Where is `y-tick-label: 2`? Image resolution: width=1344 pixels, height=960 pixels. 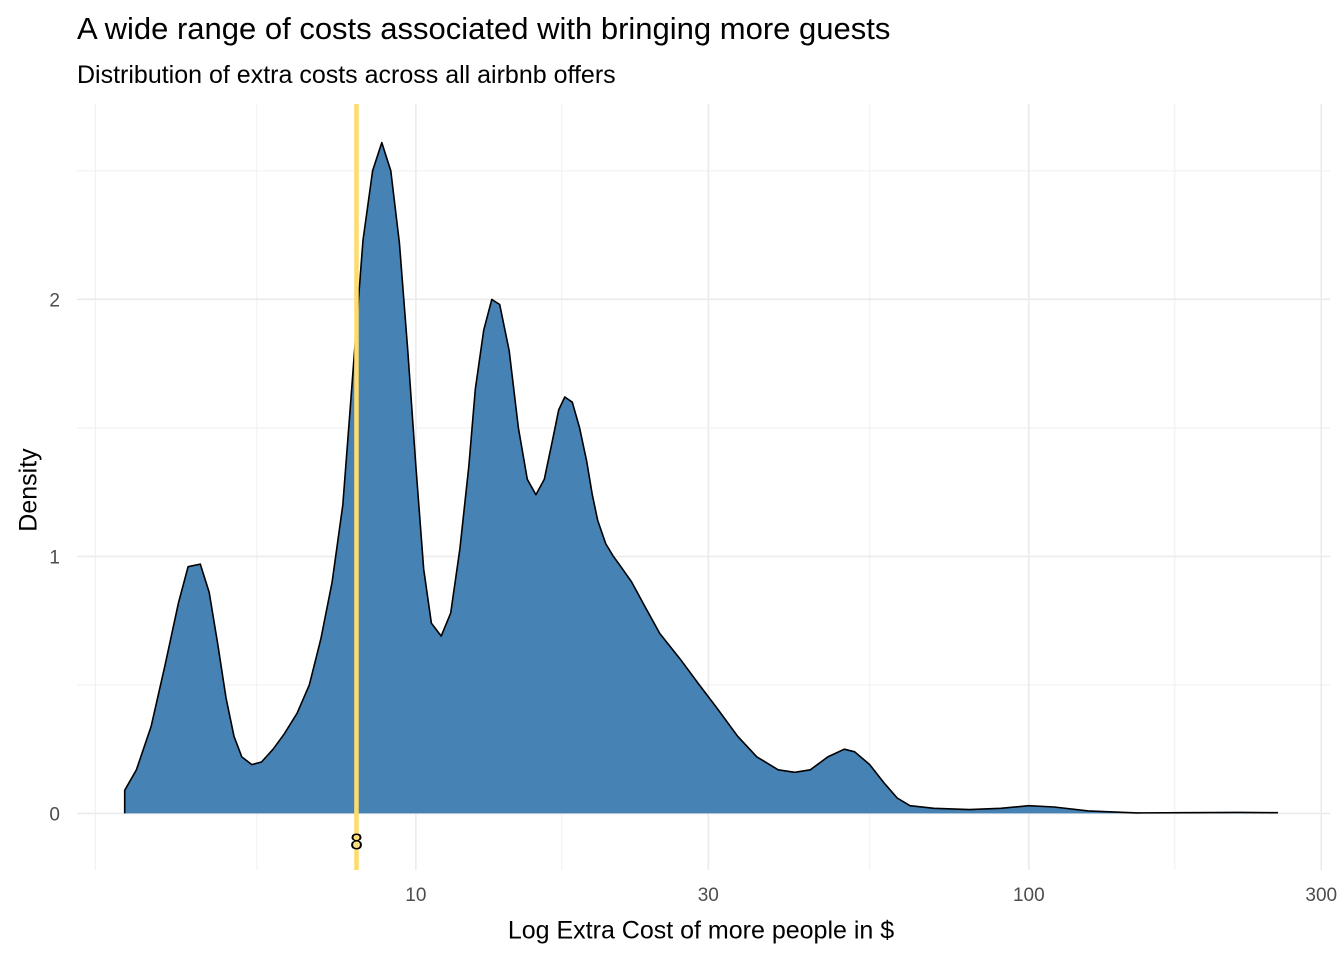
y-tick-label: 2 is located at coordinates (54, 300).